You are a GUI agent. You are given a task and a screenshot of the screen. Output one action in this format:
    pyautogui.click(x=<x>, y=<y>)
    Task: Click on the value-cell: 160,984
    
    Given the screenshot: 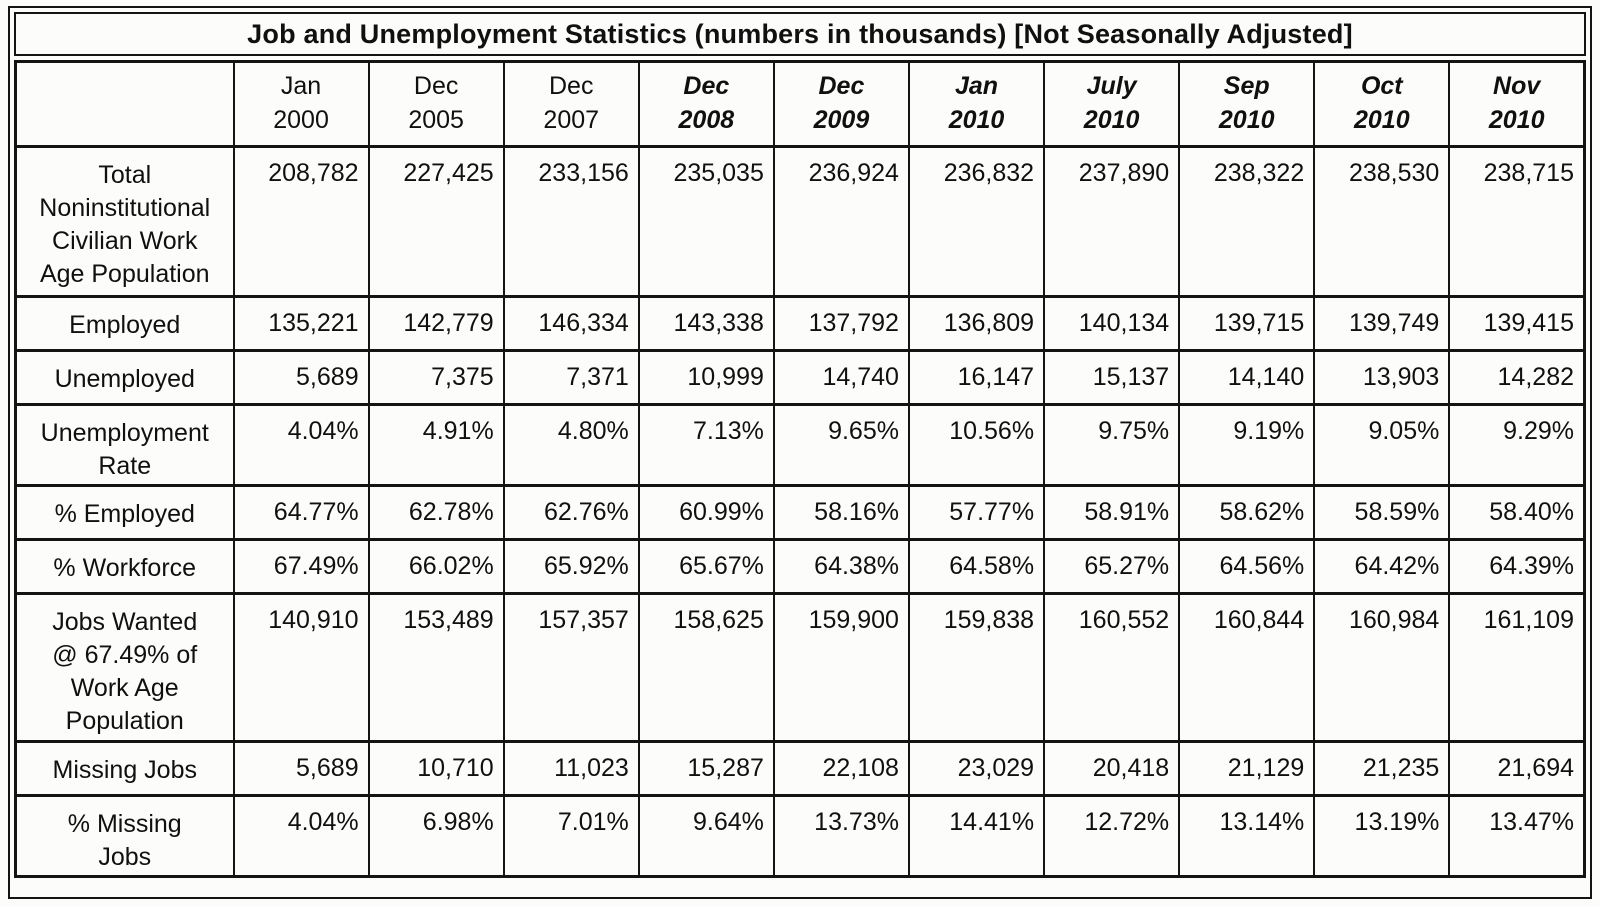 What is the action you would take?
    pyautogui.click(x=1382, y=667)
    